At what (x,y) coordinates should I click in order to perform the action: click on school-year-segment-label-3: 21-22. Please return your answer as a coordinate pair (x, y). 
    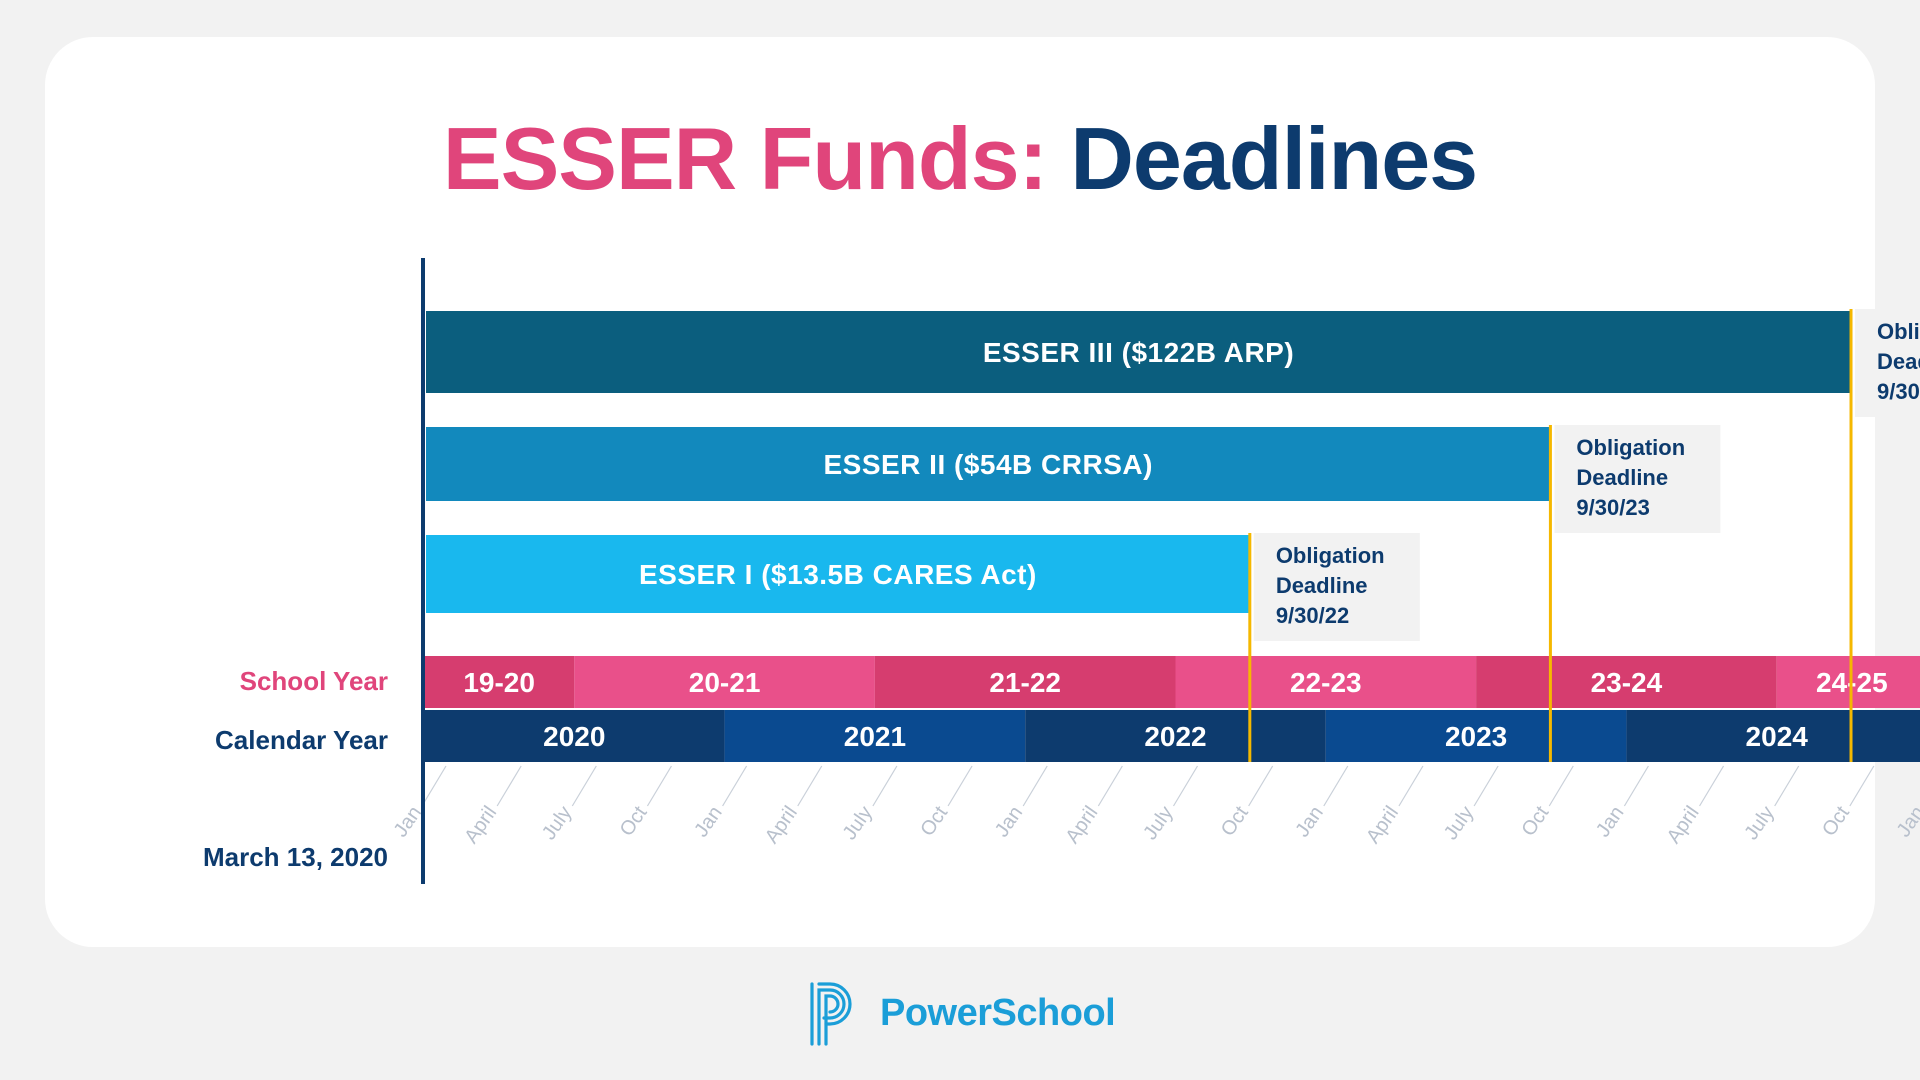
    Looking at the image, I should click on (1025, 682).